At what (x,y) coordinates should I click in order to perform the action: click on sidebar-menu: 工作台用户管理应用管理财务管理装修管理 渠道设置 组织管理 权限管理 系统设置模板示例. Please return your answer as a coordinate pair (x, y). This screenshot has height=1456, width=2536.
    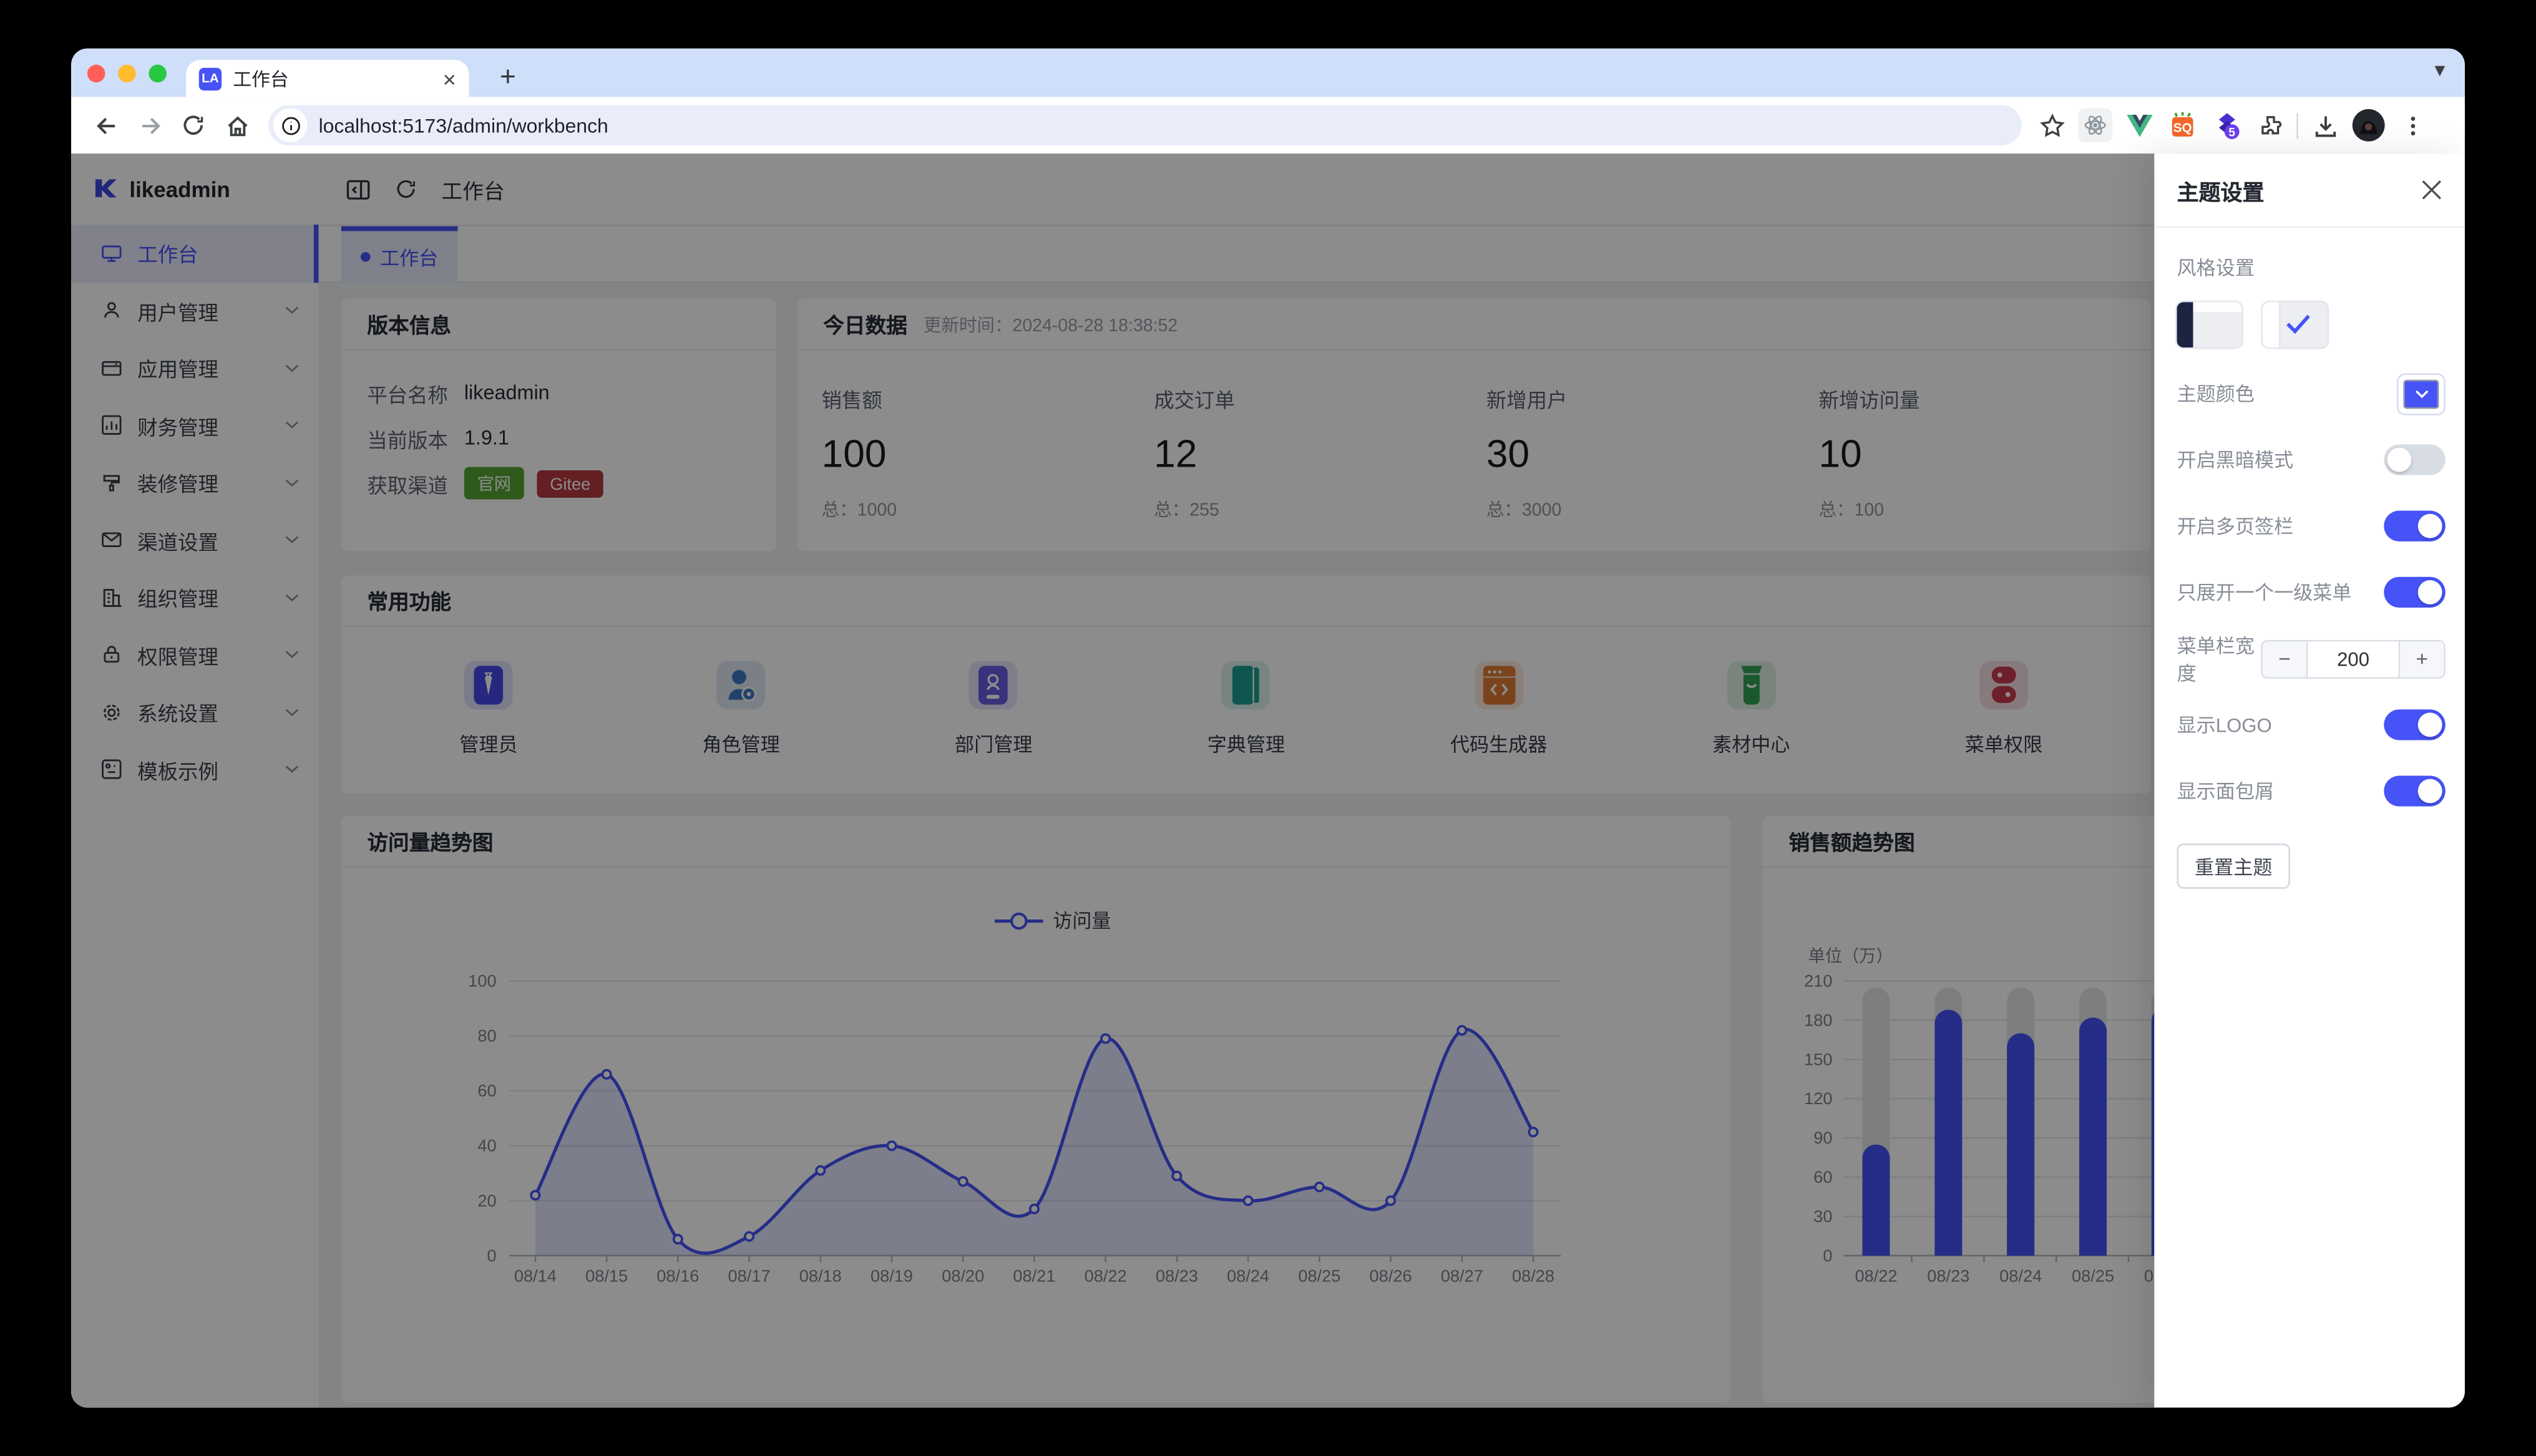
    Looking at the image, I should click on (195, 511).